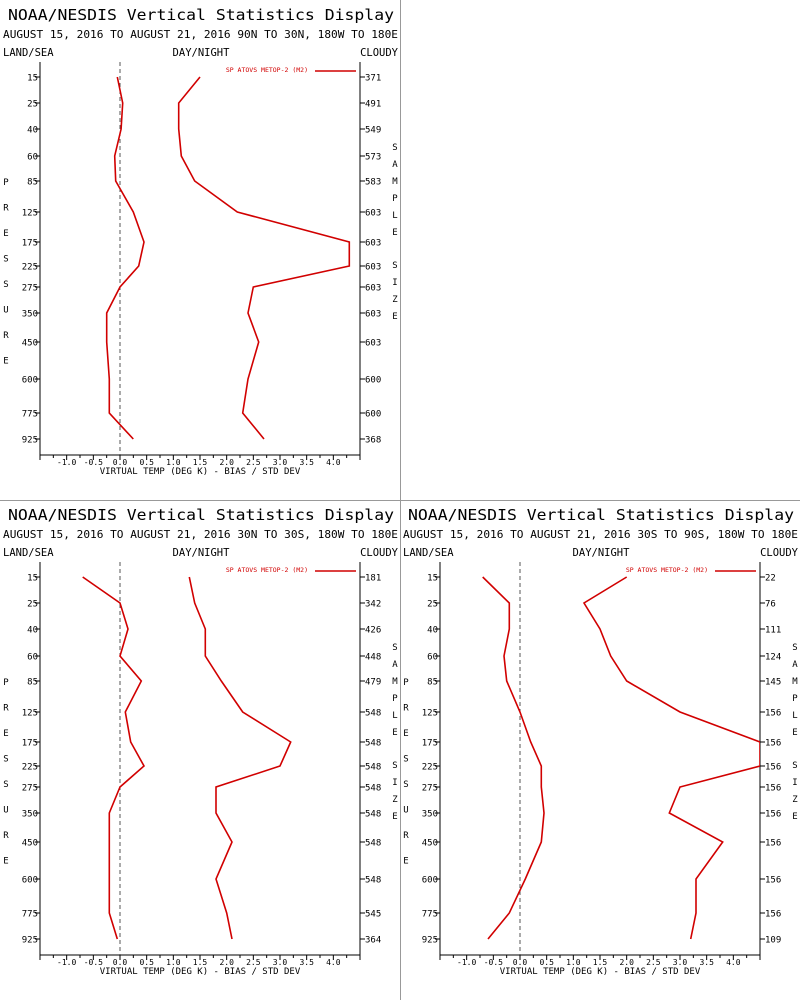 The height and width of the screenshot is (1000, 800). Describe the element at coordinates (373, 941) in the screenshot. I see `sample-size-value: 364` at that location.